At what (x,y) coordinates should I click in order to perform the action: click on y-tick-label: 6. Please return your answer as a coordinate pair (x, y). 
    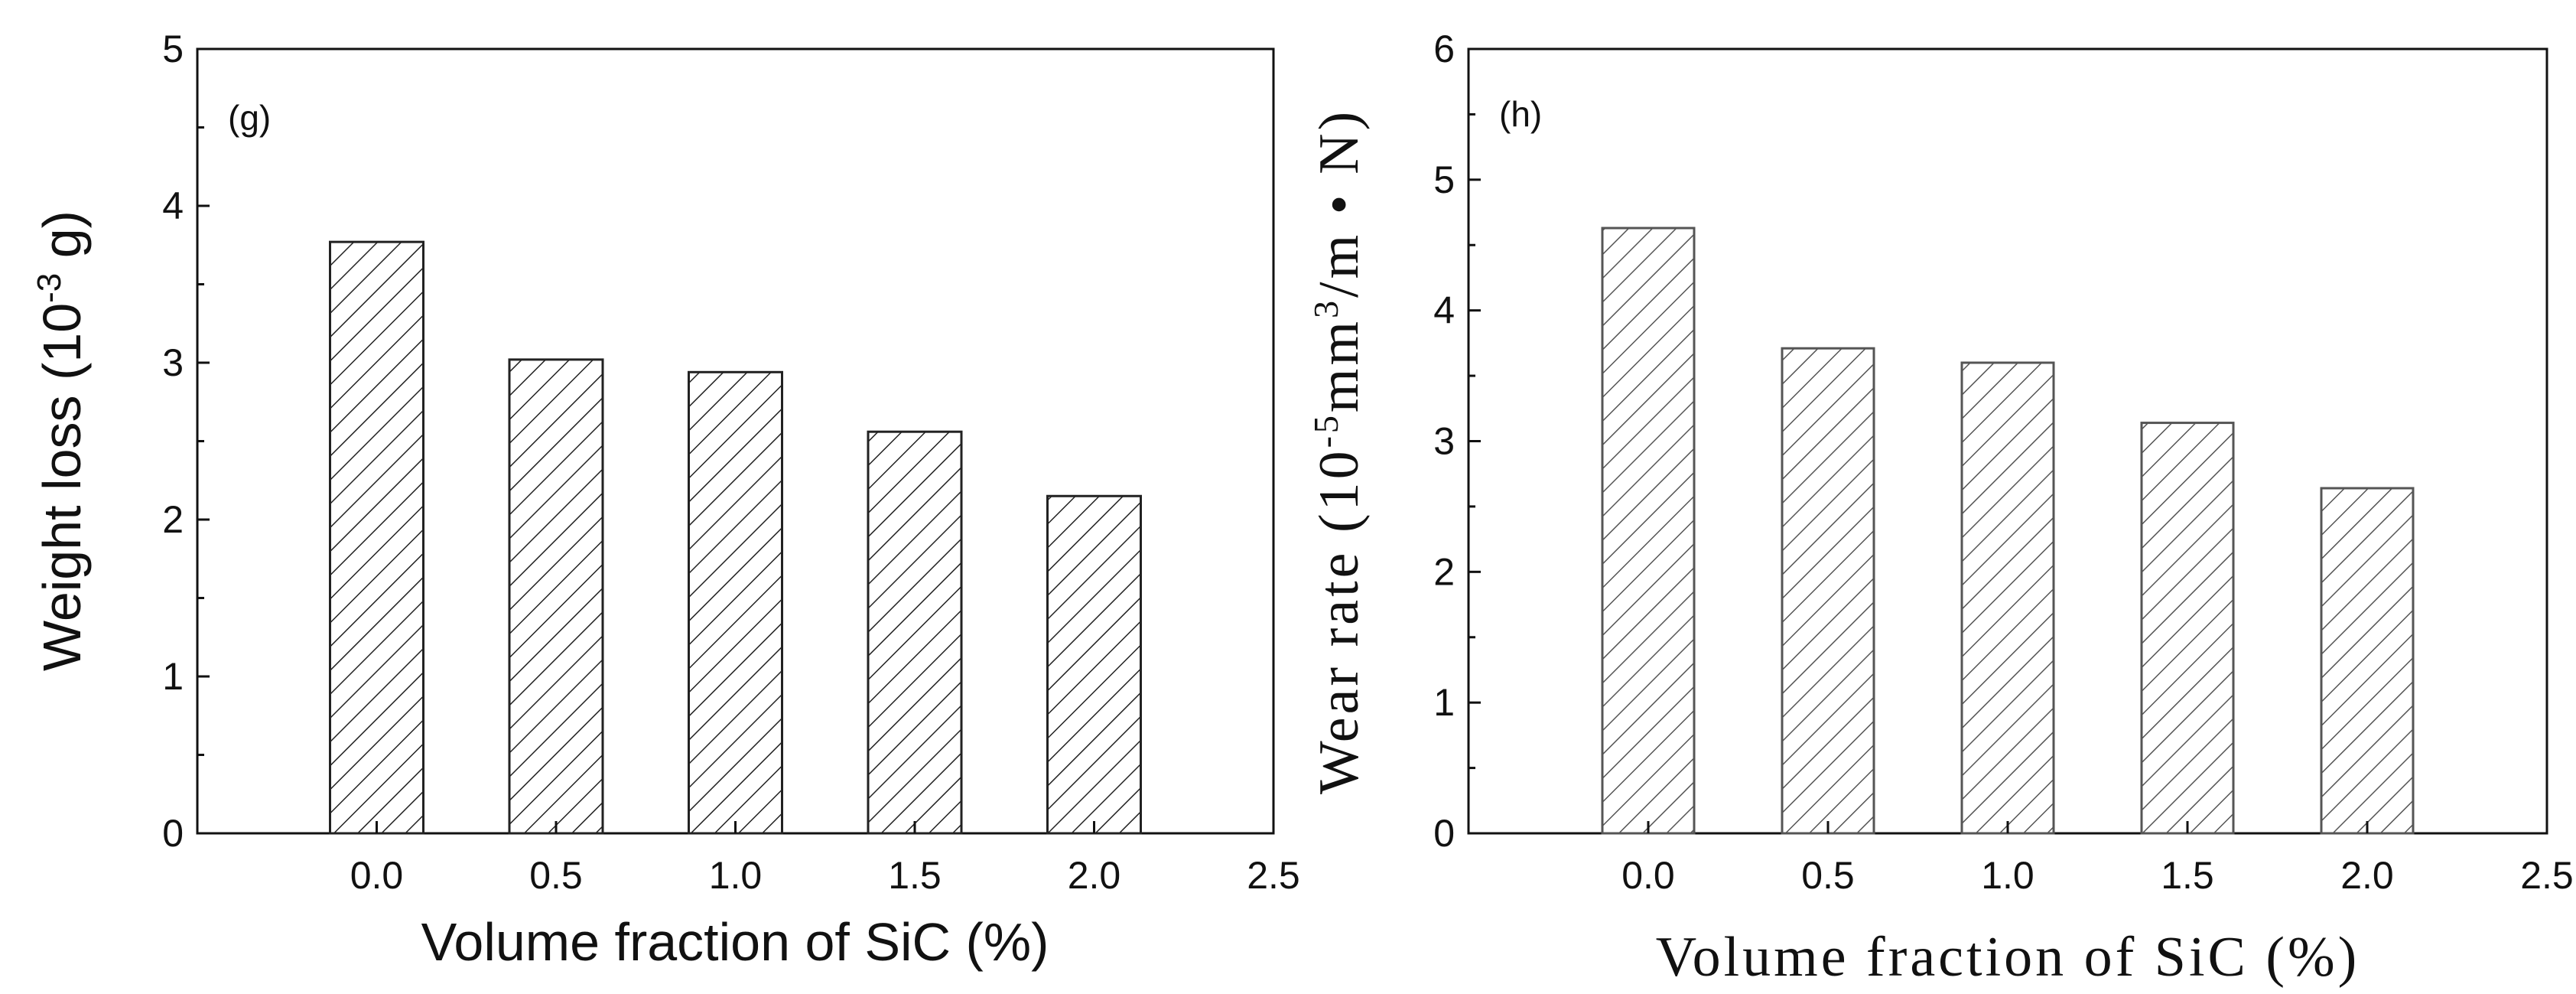
    Looking at the image, I should click on (1444, 49).